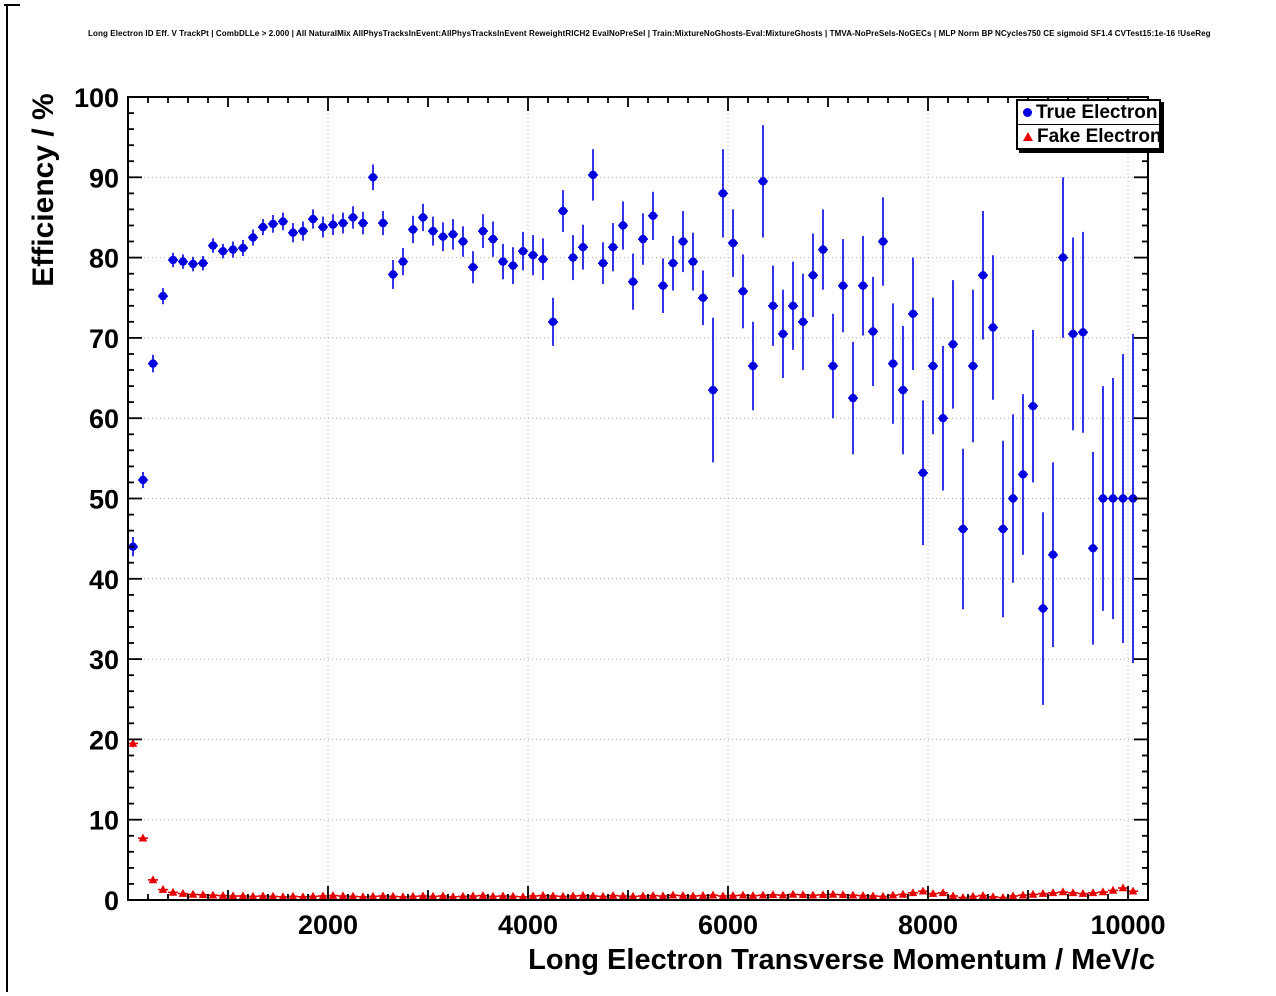 The width and height of the screenshot is (1276, 996). I want to click on svg-text: 6000, so click(728, 925).